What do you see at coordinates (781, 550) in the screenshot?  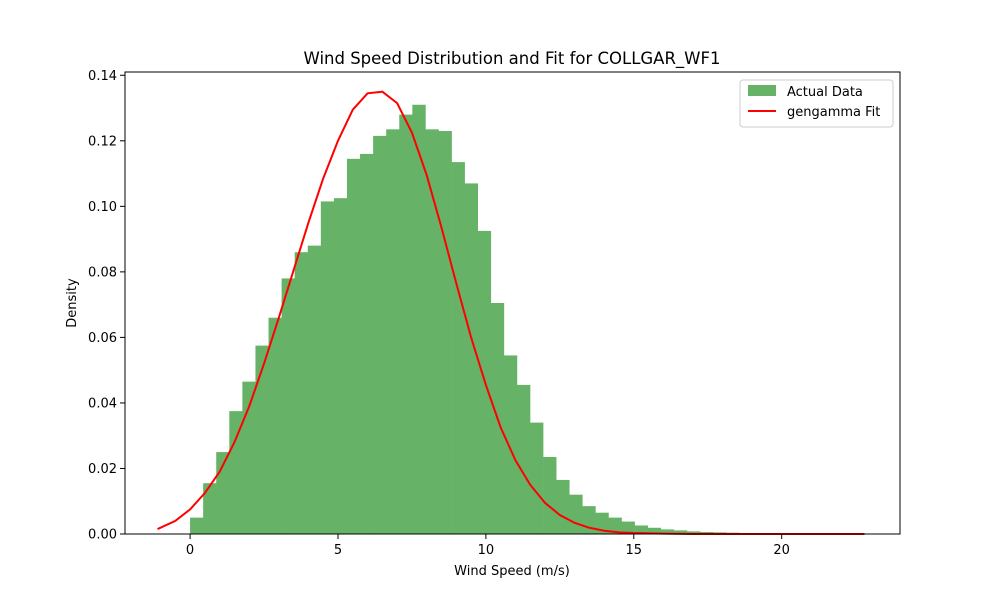 I see `x-tick-label: 20` at bounding box center [781, 550].